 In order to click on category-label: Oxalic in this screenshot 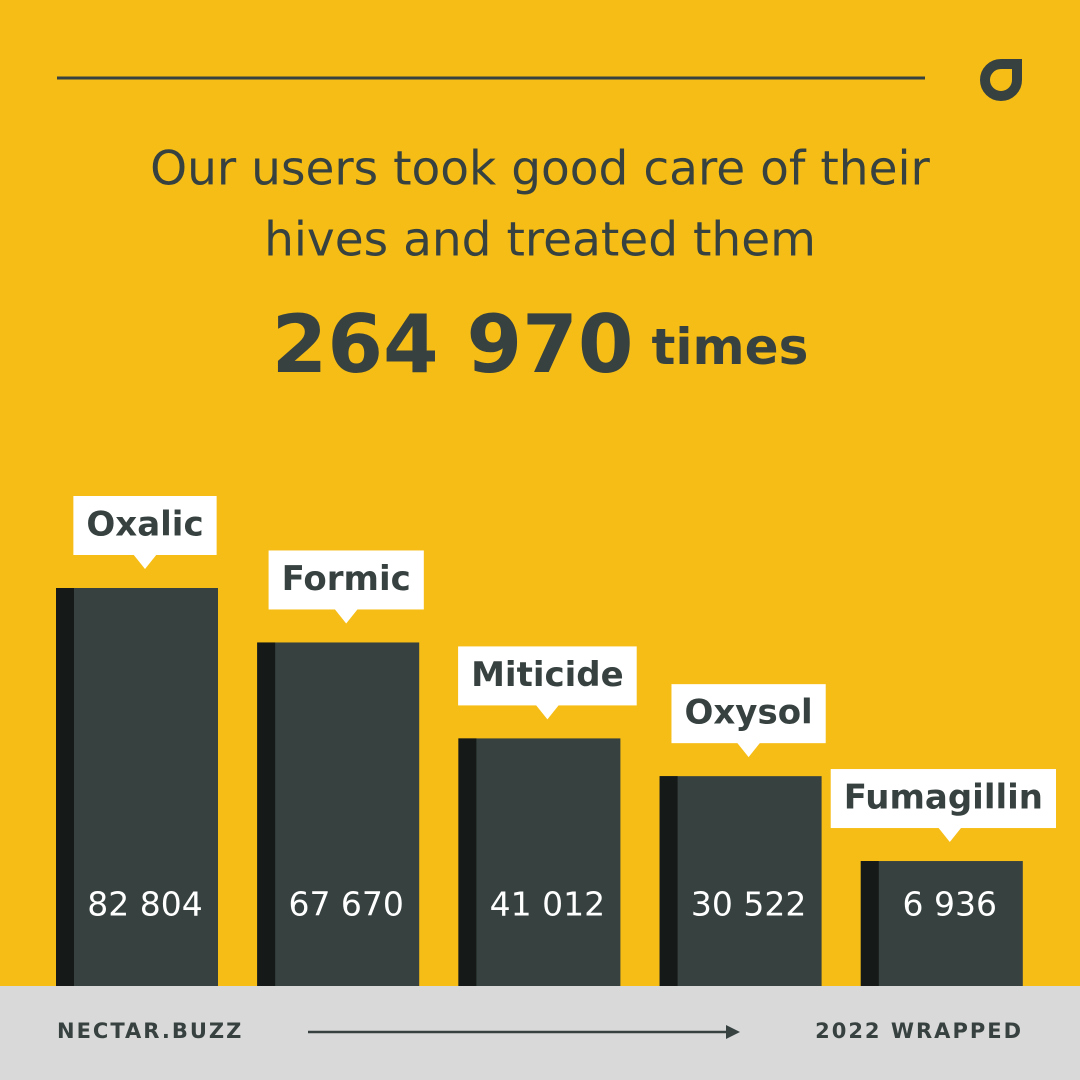, I will do `click(144, 525)`.